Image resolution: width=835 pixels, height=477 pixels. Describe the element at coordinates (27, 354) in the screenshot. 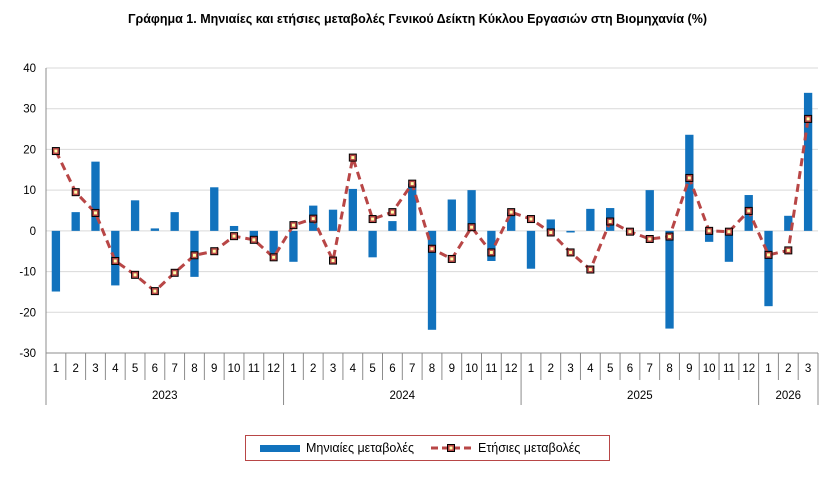

I see `y-tick-label: -30` at that location.